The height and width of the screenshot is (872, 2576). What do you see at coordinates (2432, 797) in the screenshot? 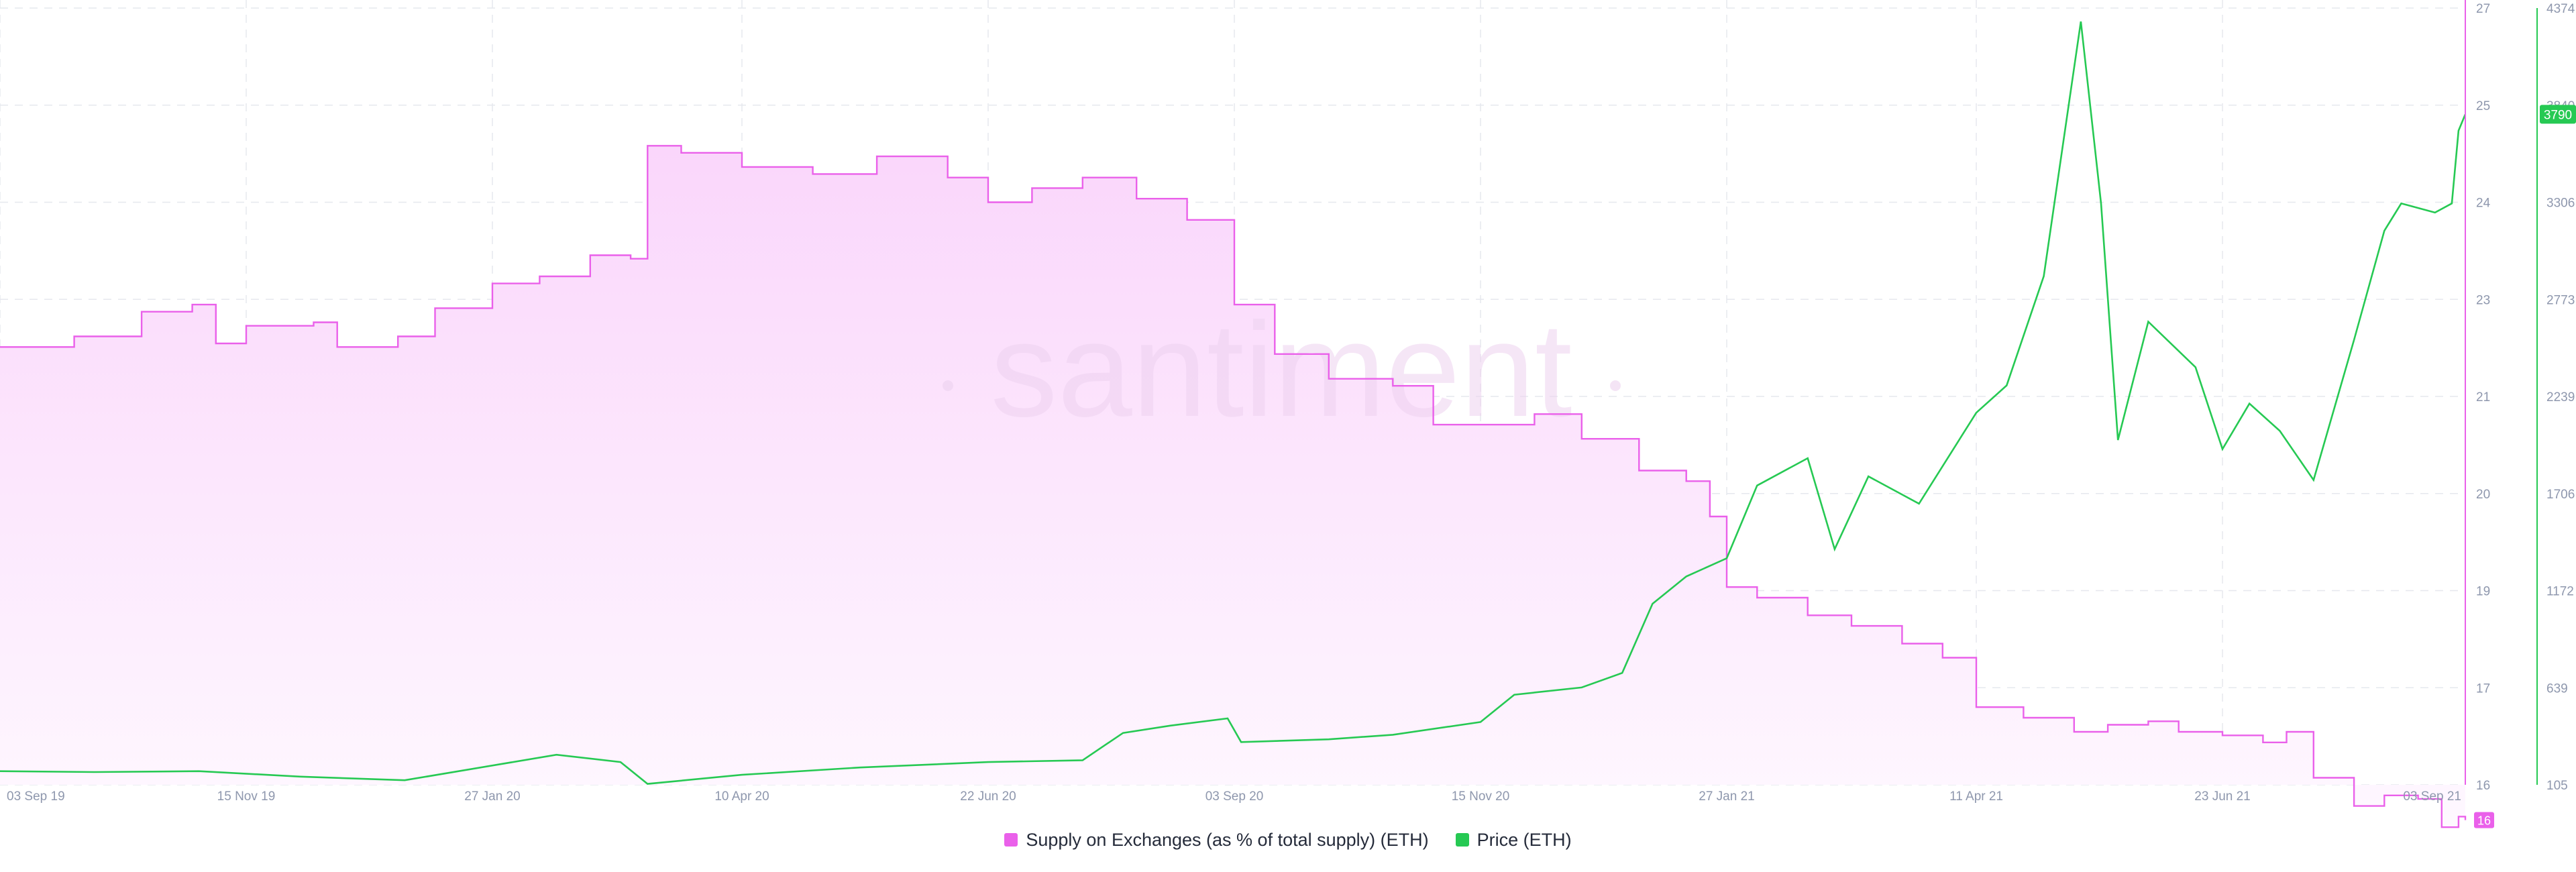
I see `x-axis-tick-label: 03 Sep 21` at bounding box center [2432, 797].